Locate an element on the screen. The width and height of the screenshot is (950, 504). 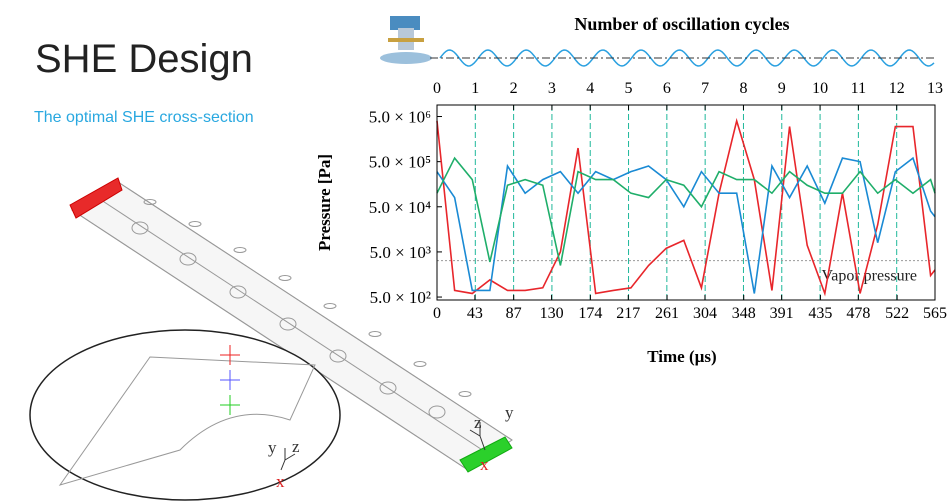
x-tick-label: 391 is located at coordinates (782, 313).